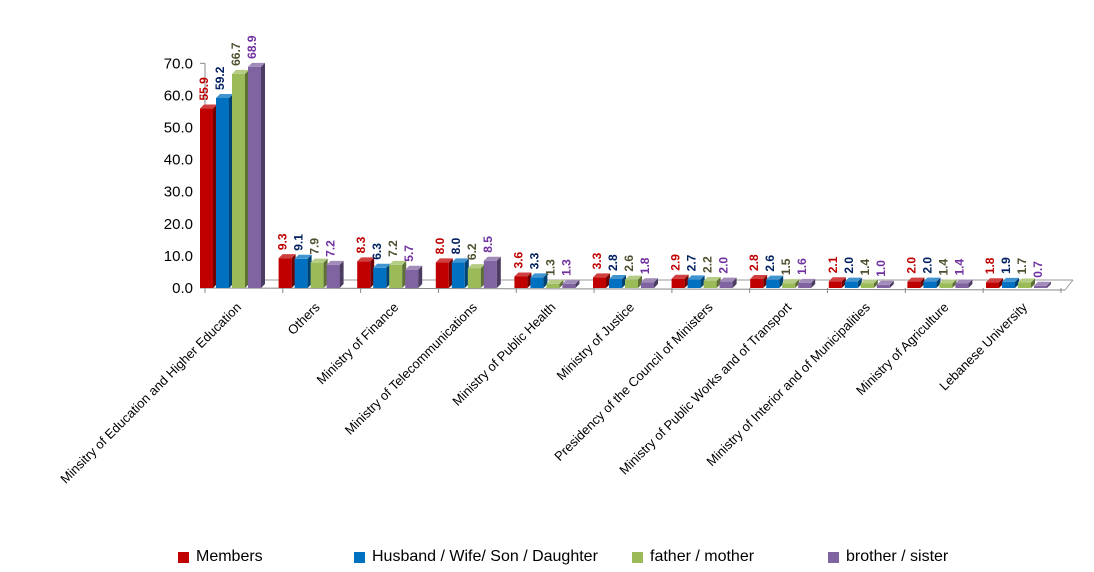 The image size is (1094, 572). I want to click on y-tick-label: 20.0, so click(178, 224).